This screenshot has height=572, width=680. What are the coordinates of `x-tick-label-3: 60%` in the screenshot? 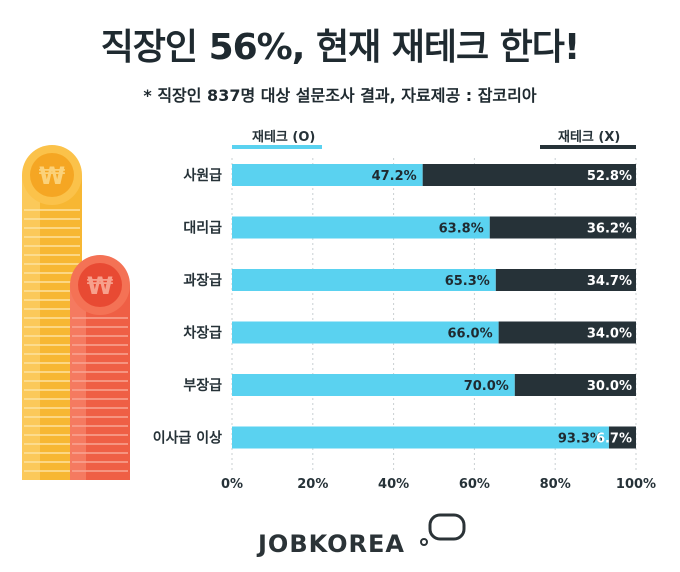 It's located at (474, 484).